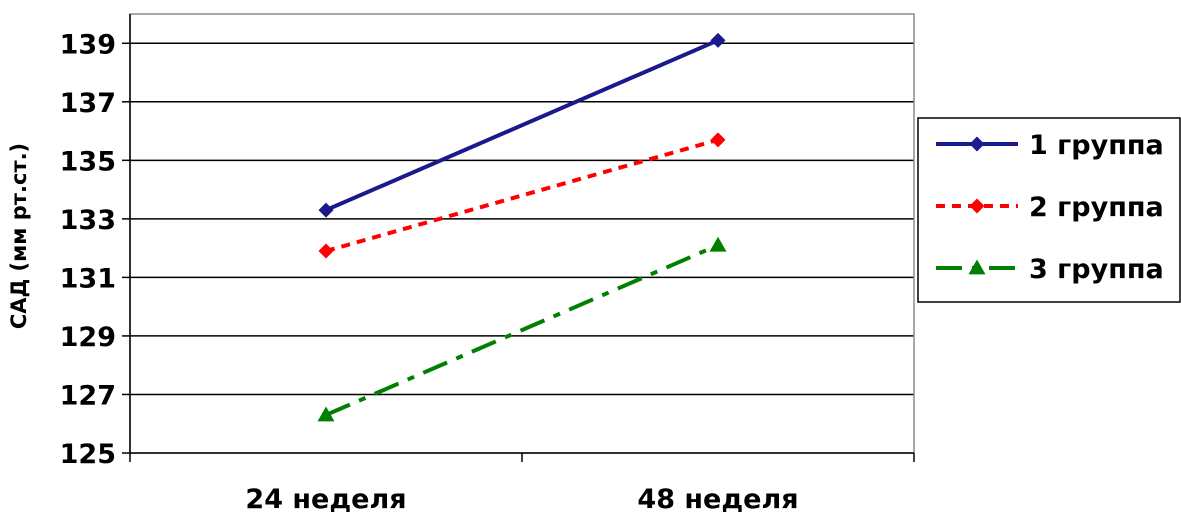 This screenshot has height=525, width=1181. I want to click on x-tick-label: 24 неделя, so click(325, 499).